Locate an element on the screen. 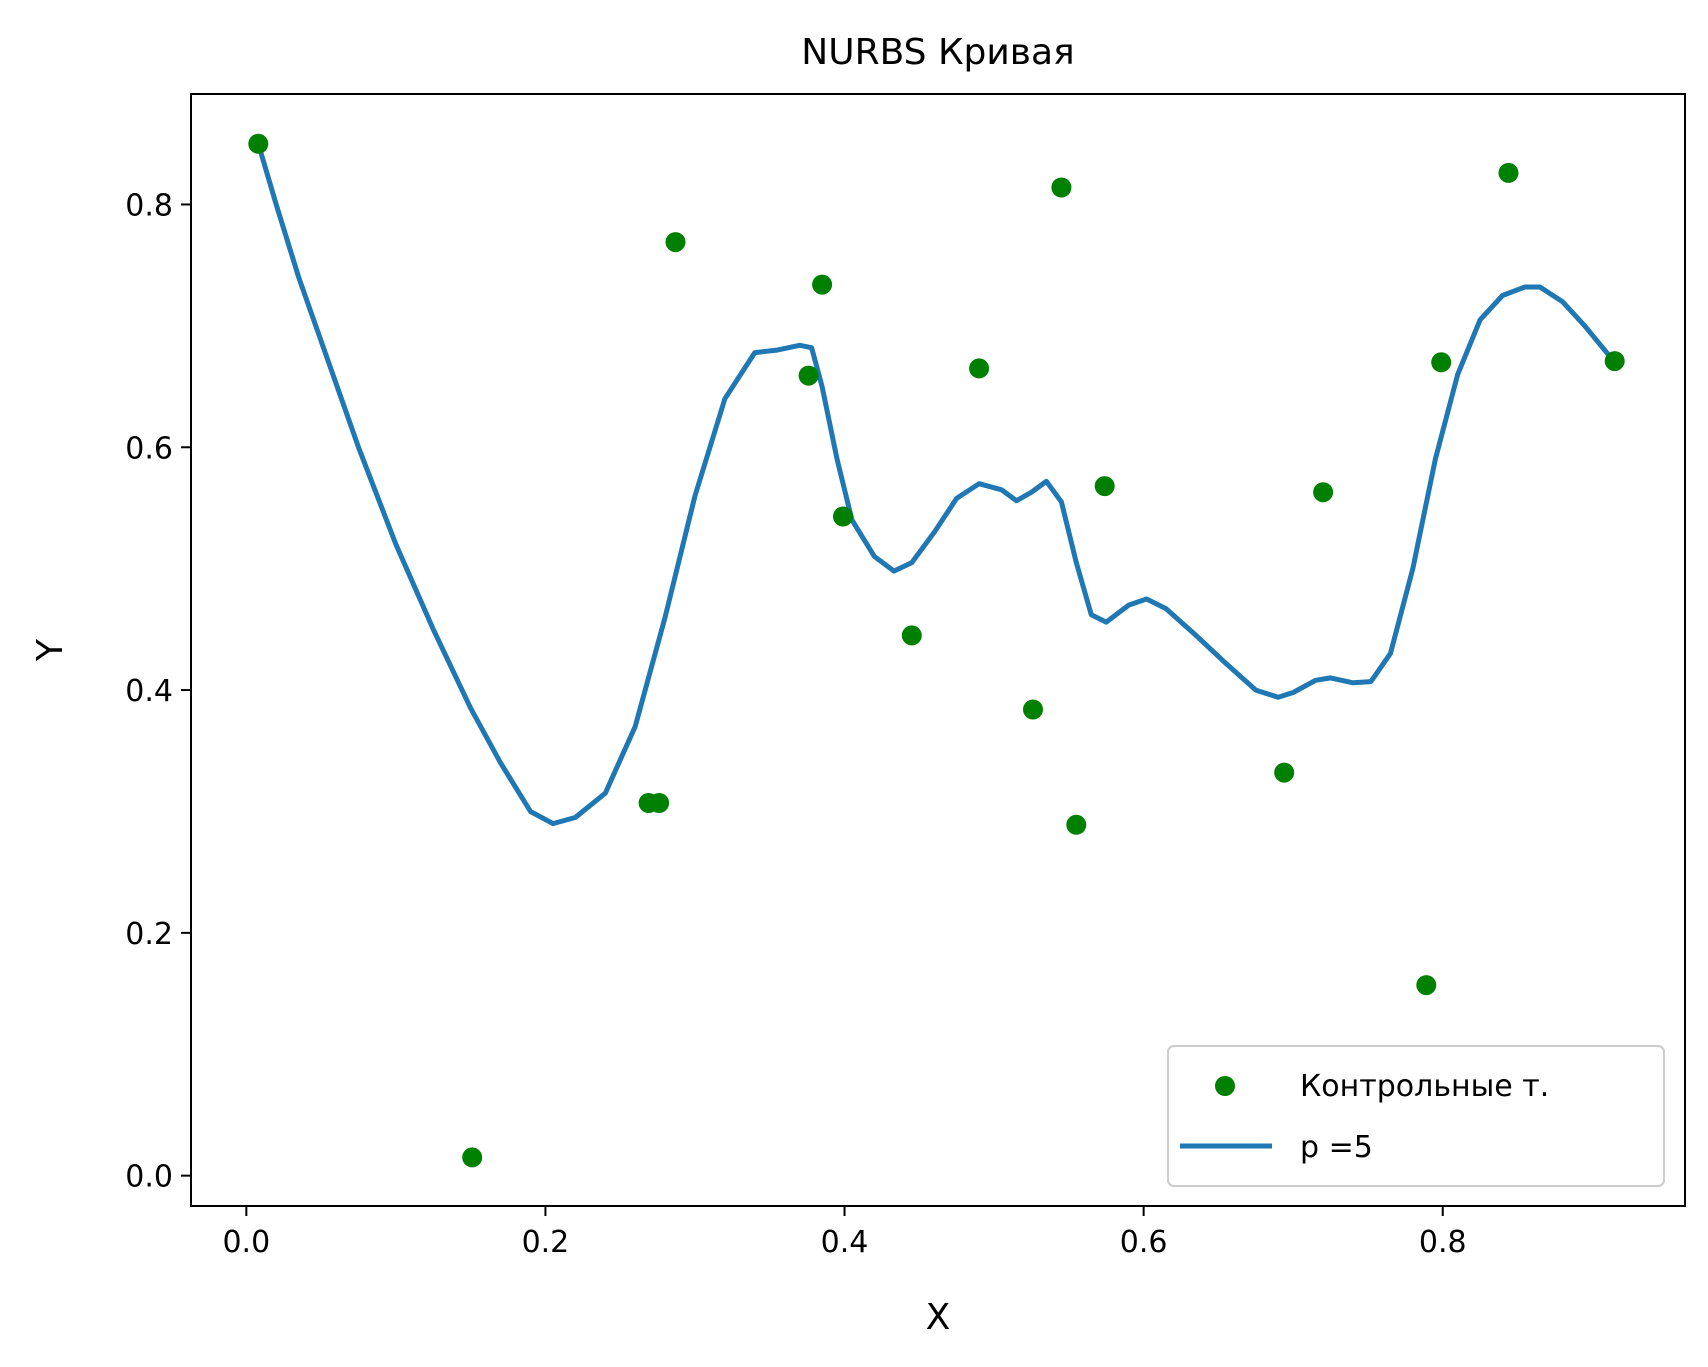  x-axis-title: X is located at coordinates (938, 1317).